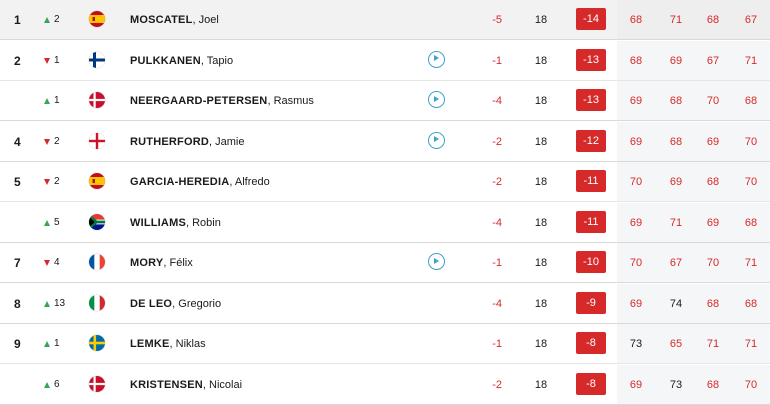  I want to click on player-name: LEMKE, Niklas, so click(168, 344).